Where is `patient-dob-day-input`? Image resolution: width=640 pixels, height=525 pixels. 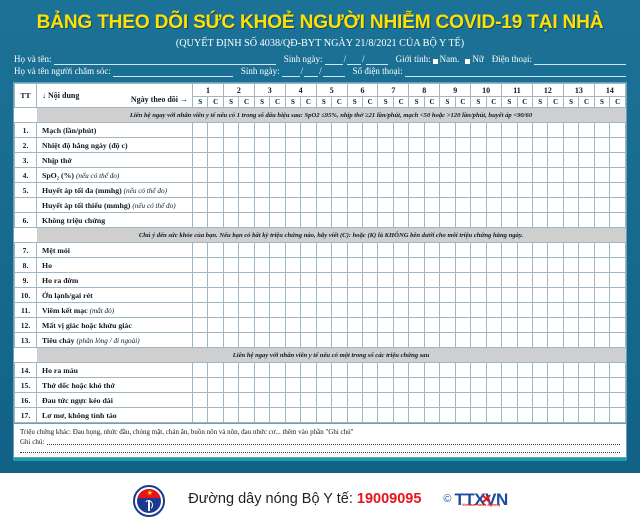
patient-dob-day-input is located at coordinates (333, 60).